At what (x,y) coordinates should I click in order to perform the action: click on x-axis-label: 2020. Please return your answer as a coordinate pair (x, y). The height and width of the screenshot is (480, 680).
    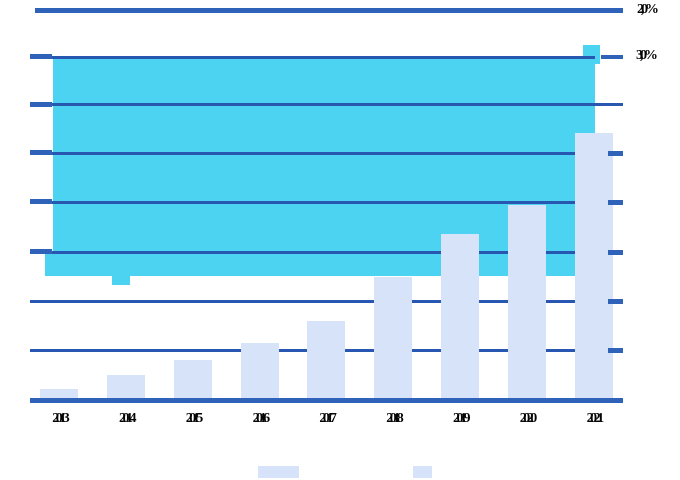
    Looking at the image, I should click on (528, 418).